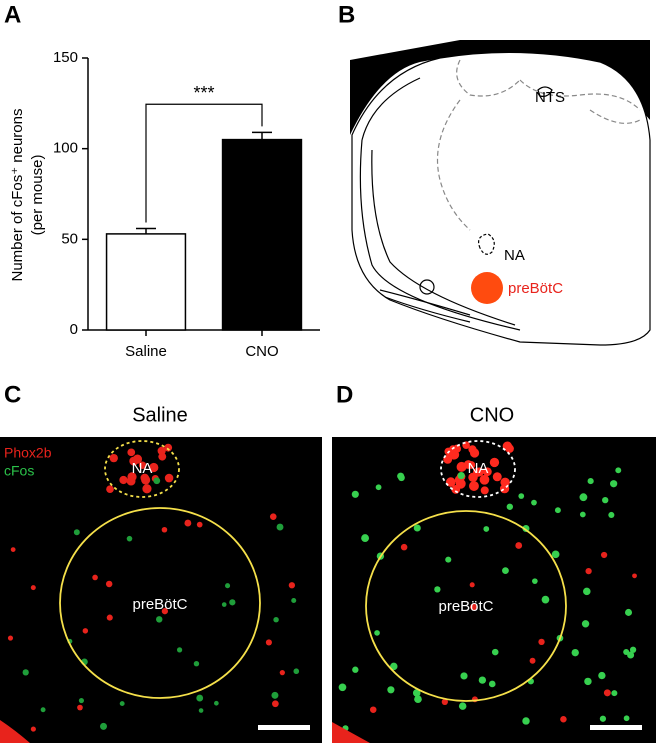 This screenshot has width=656, height=743. I want to click on y-tick-label: 100, so click(65, 148).